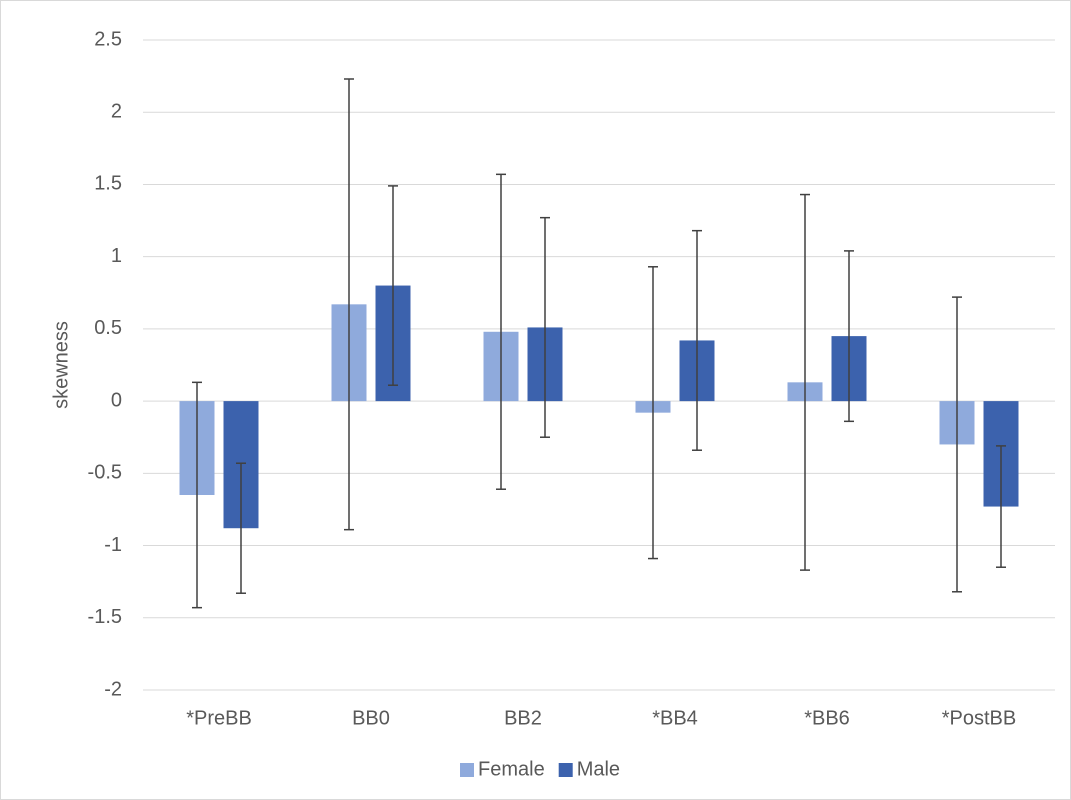  I want to click on y-tick-label: -1, so click(113, 545).